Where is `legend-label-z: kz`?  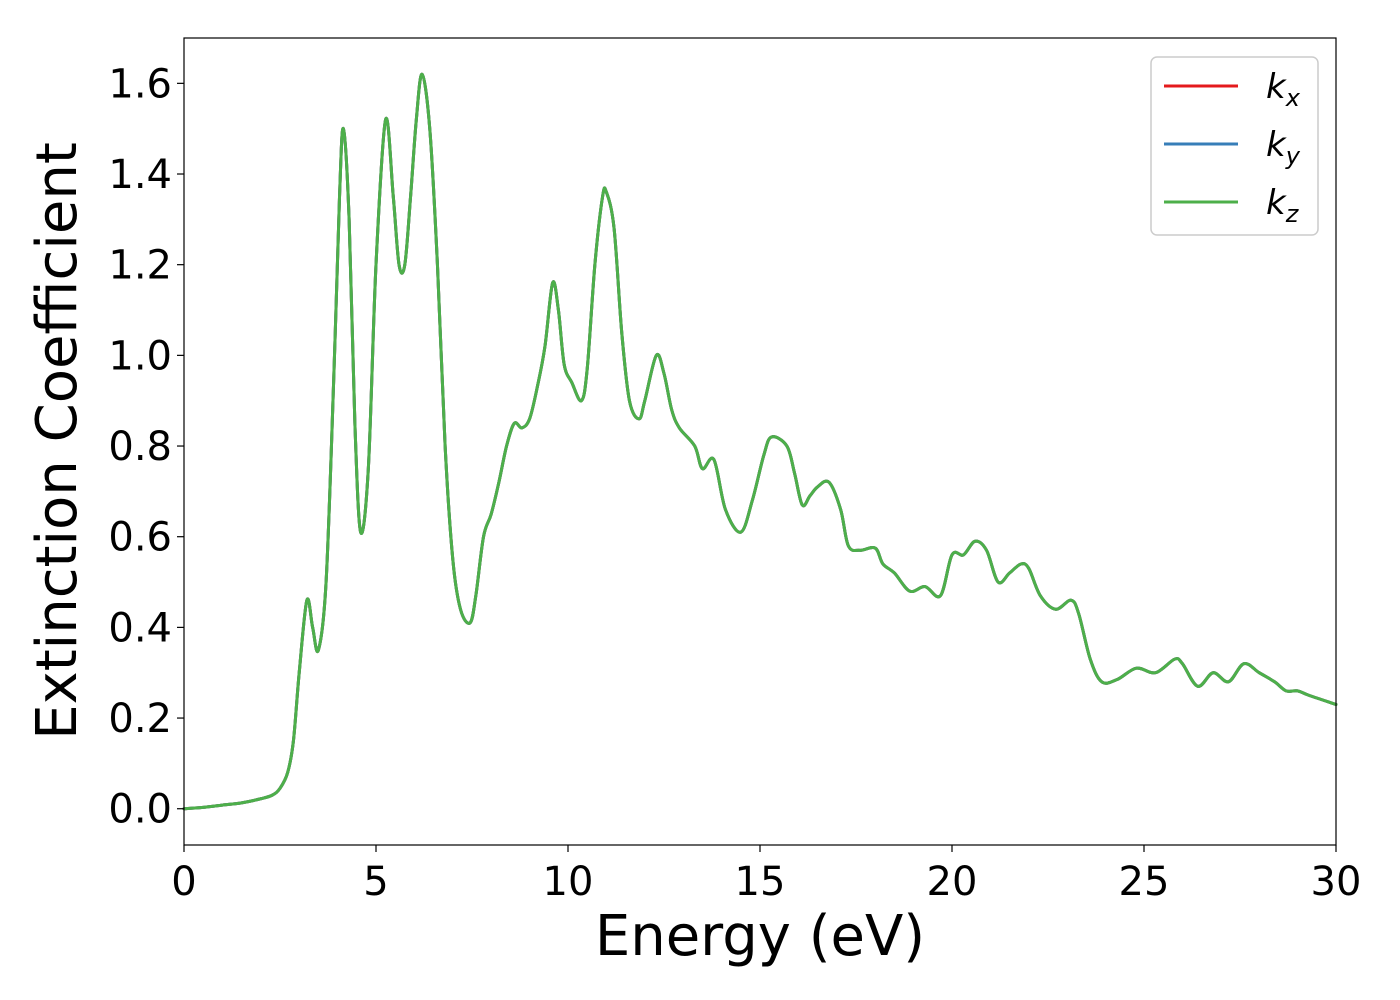
legend-label-z: kz is located at coordinates (1283, 205).